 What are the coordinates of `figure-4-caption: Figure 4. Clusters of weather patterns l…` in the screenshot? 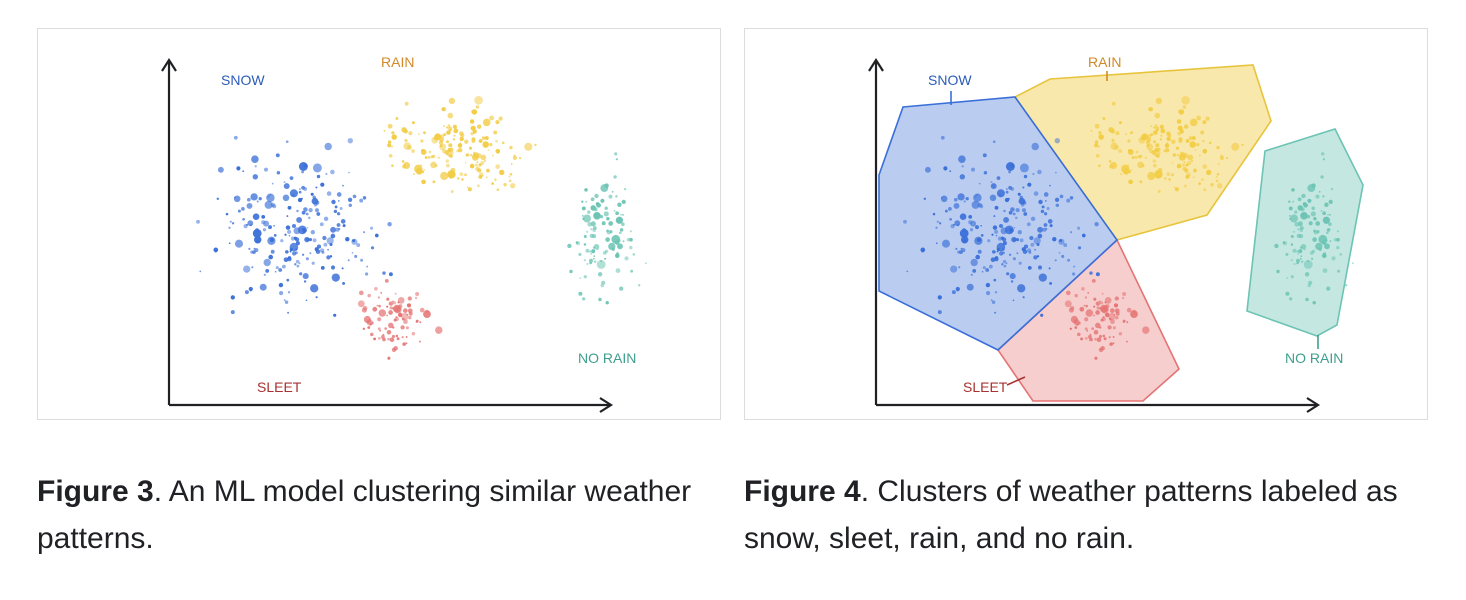 It's located at (1074, 515).